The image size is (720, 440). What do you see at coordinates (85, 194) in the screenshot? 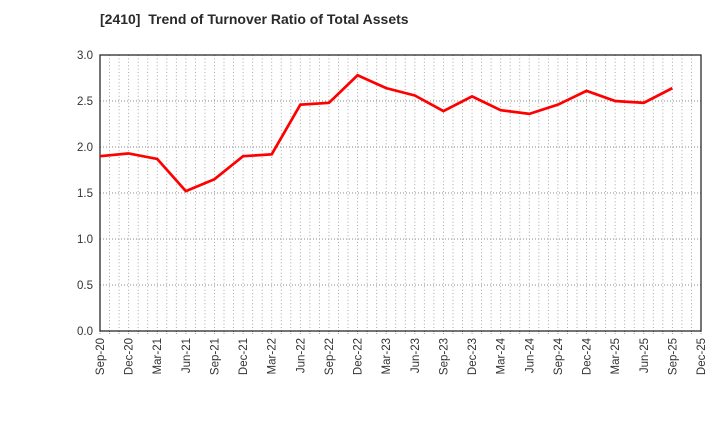
I see `y-tick-label: 1.5` at bounding box center [85, 194].